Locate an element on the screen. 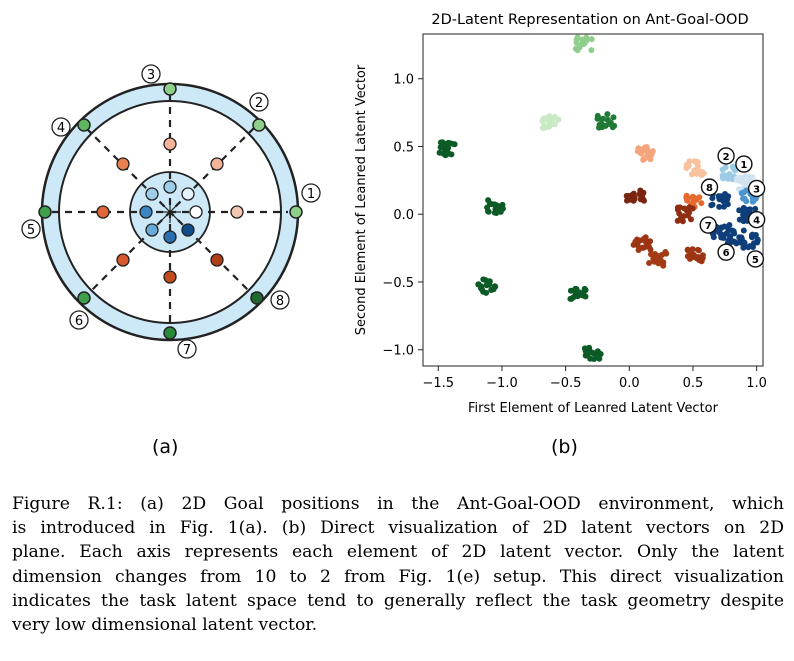 This screenshot has width=794, height=661. goal-label-1: 1 is located at coordinates (311, 193).